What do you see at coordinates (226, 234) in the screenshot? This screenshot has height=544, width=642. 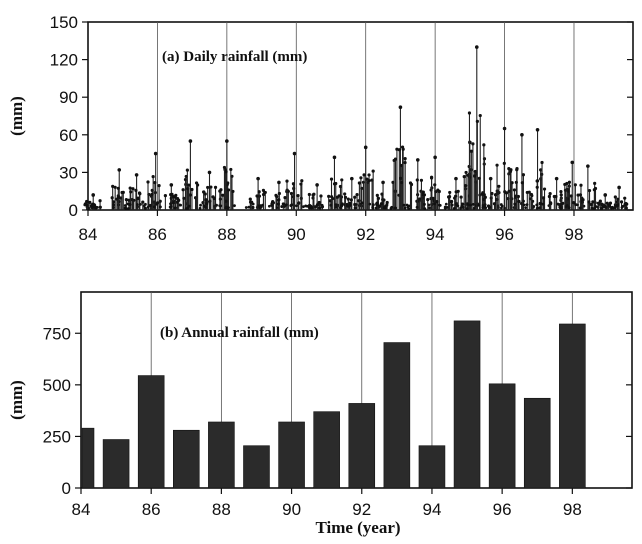 I see `daily-x-tick-label: 88` at bounding box center [226, 234].